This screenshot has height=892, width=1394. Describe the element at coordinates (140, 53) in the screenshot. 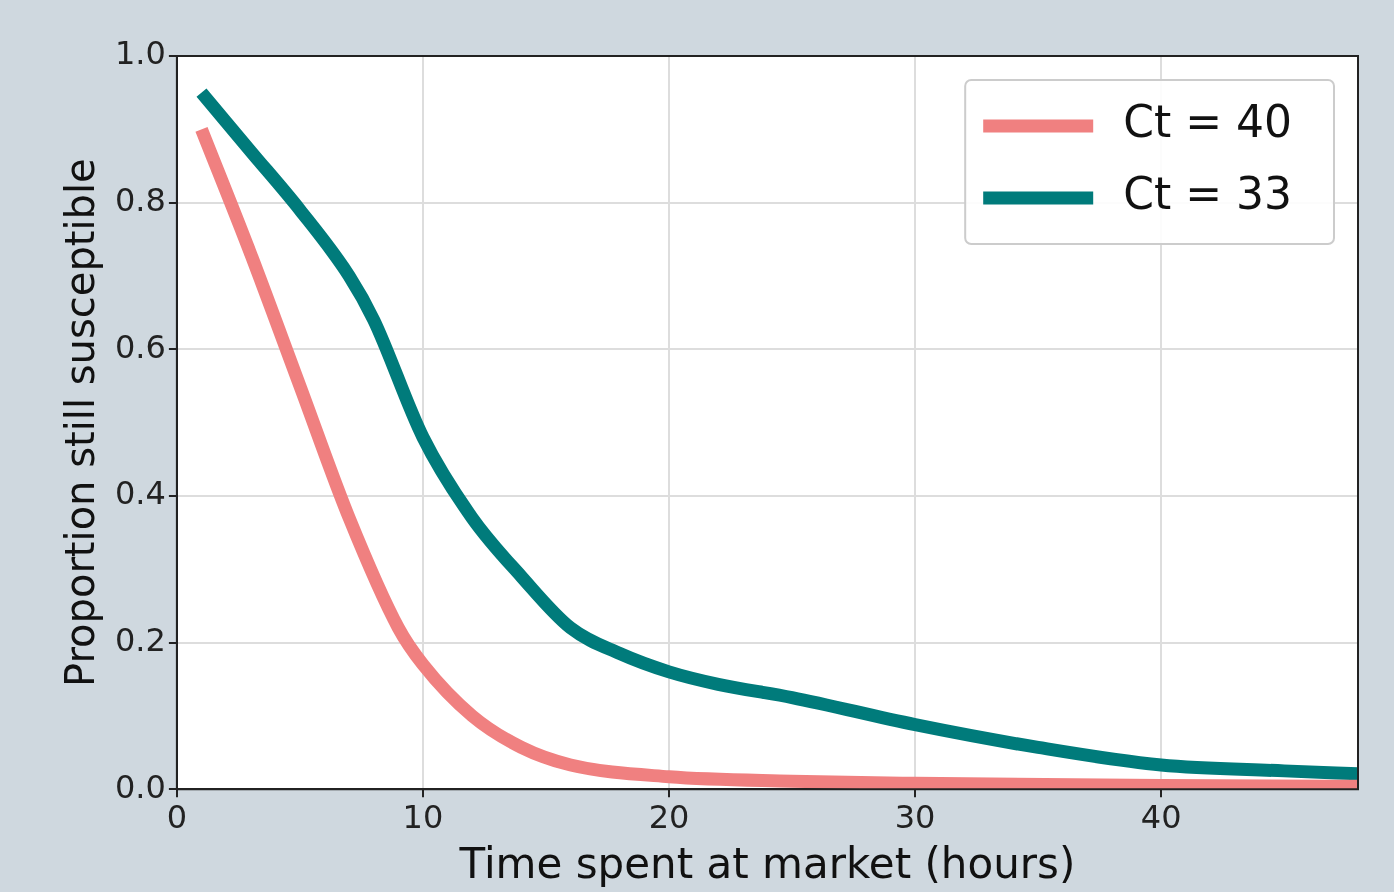

I see `y-tick-label: 1.0` at that location.